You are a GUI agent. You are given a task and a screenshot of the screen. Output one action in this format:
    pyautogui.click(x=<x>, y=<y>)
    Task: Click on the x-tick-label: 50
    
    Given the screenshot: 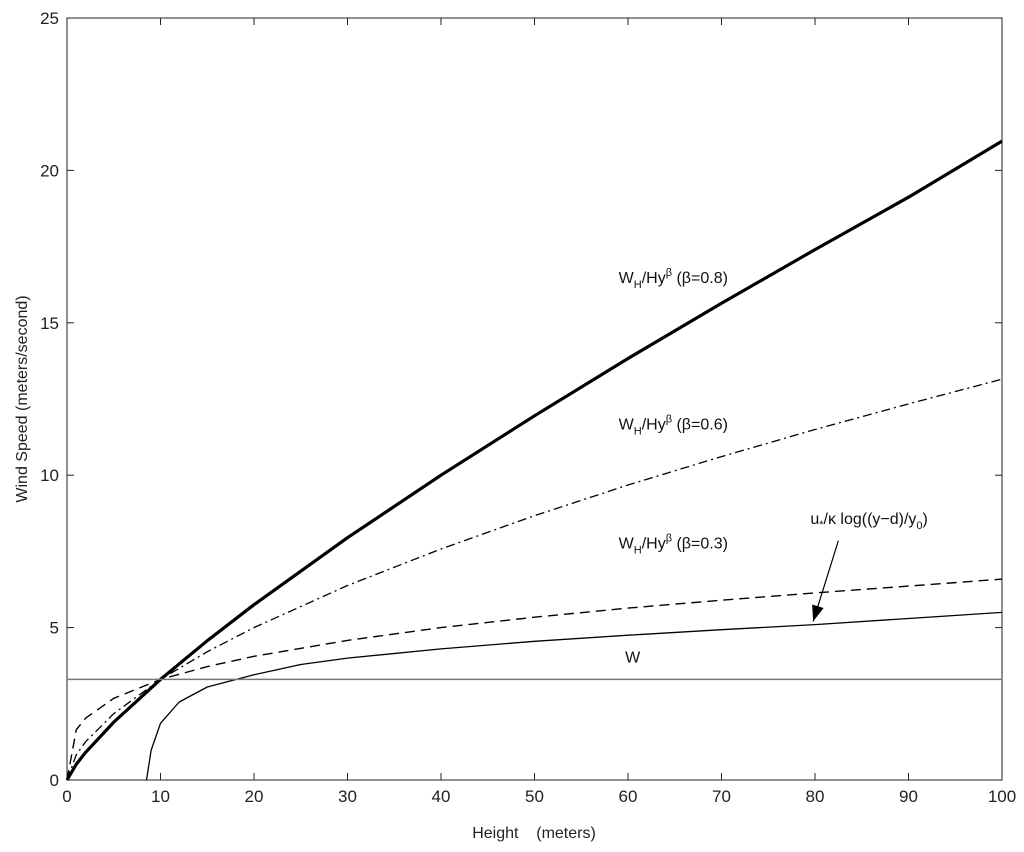 What is the action you would take?
    pyautogui.click(x=534, y=796)
    